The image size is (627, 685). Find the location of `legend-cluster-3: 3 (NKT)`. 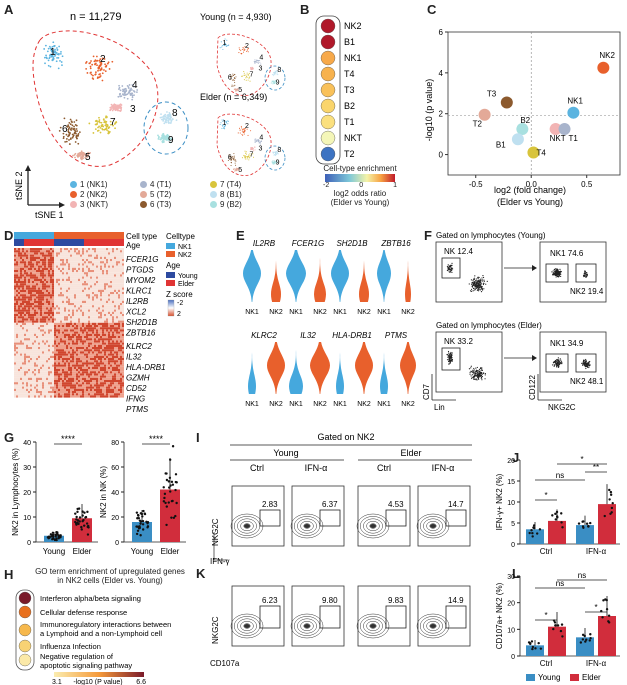

legend-cluster-3: 3 (NKT) is located at coordinates (105, 204).